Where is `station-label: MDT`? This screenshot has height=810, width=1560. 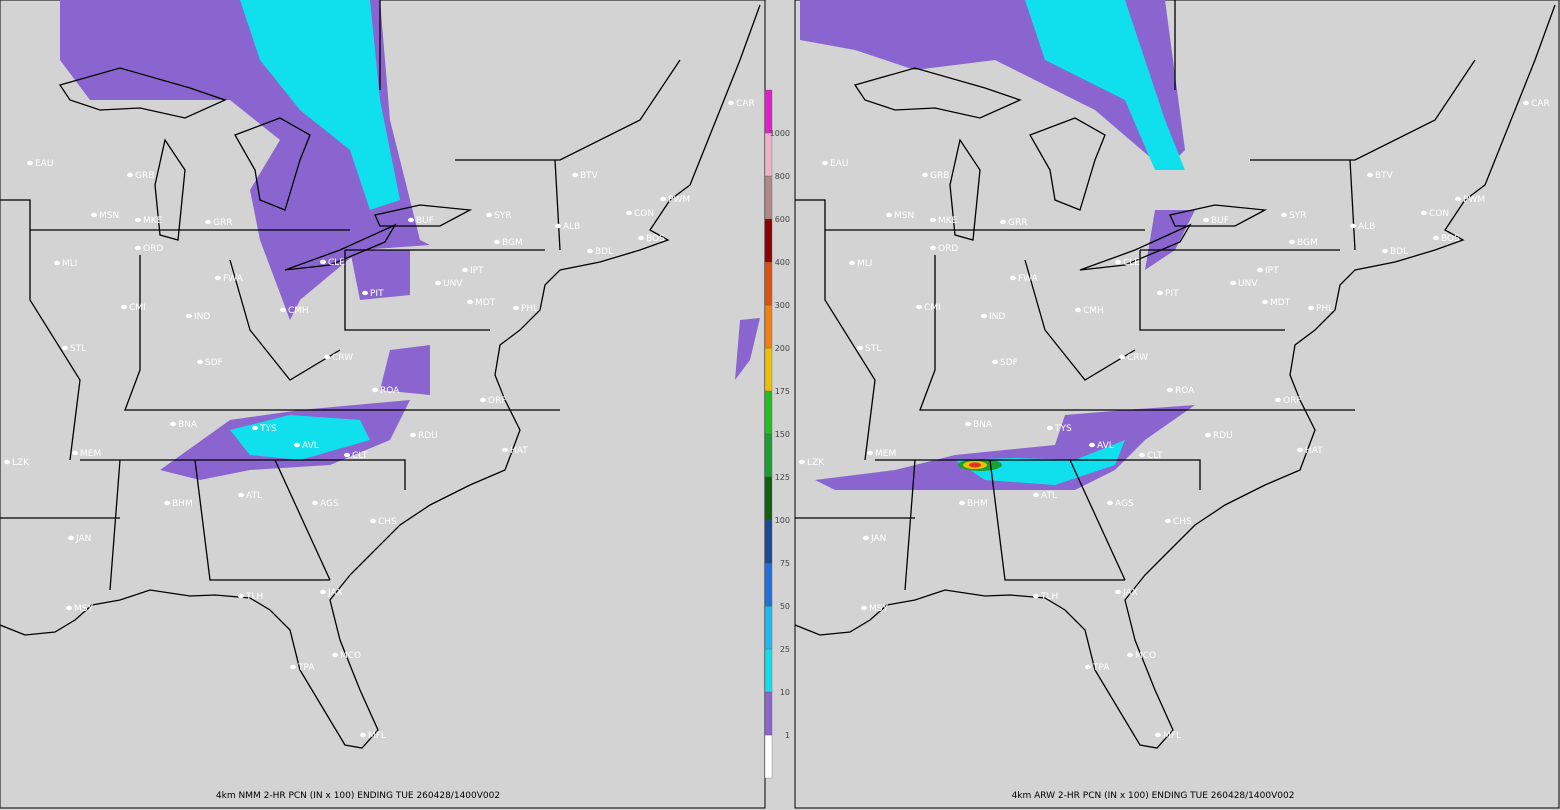 station-label: MDT is located at coordinates (1280, 303).